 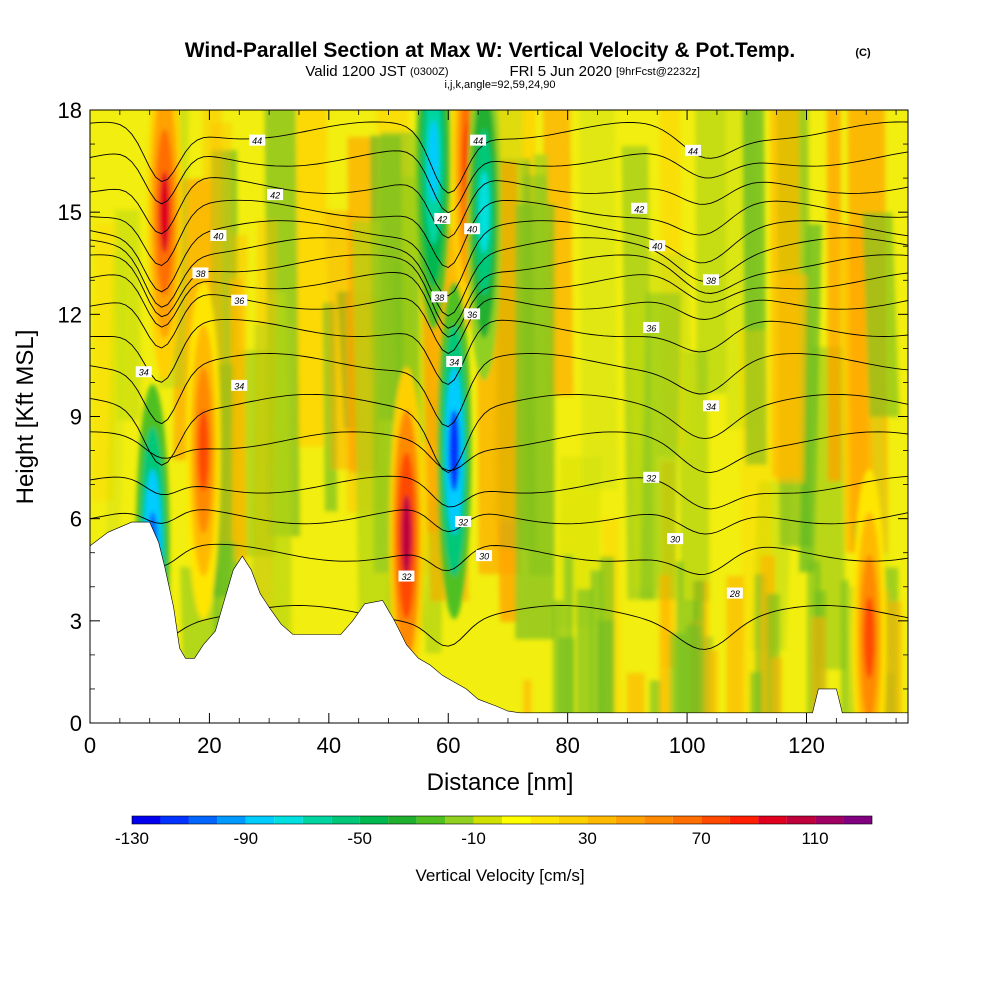 What do you see at coordinates (587, 838) in the screenshot?
I see `colorbar-tick-label: 30` at bounding box center [587, 838].